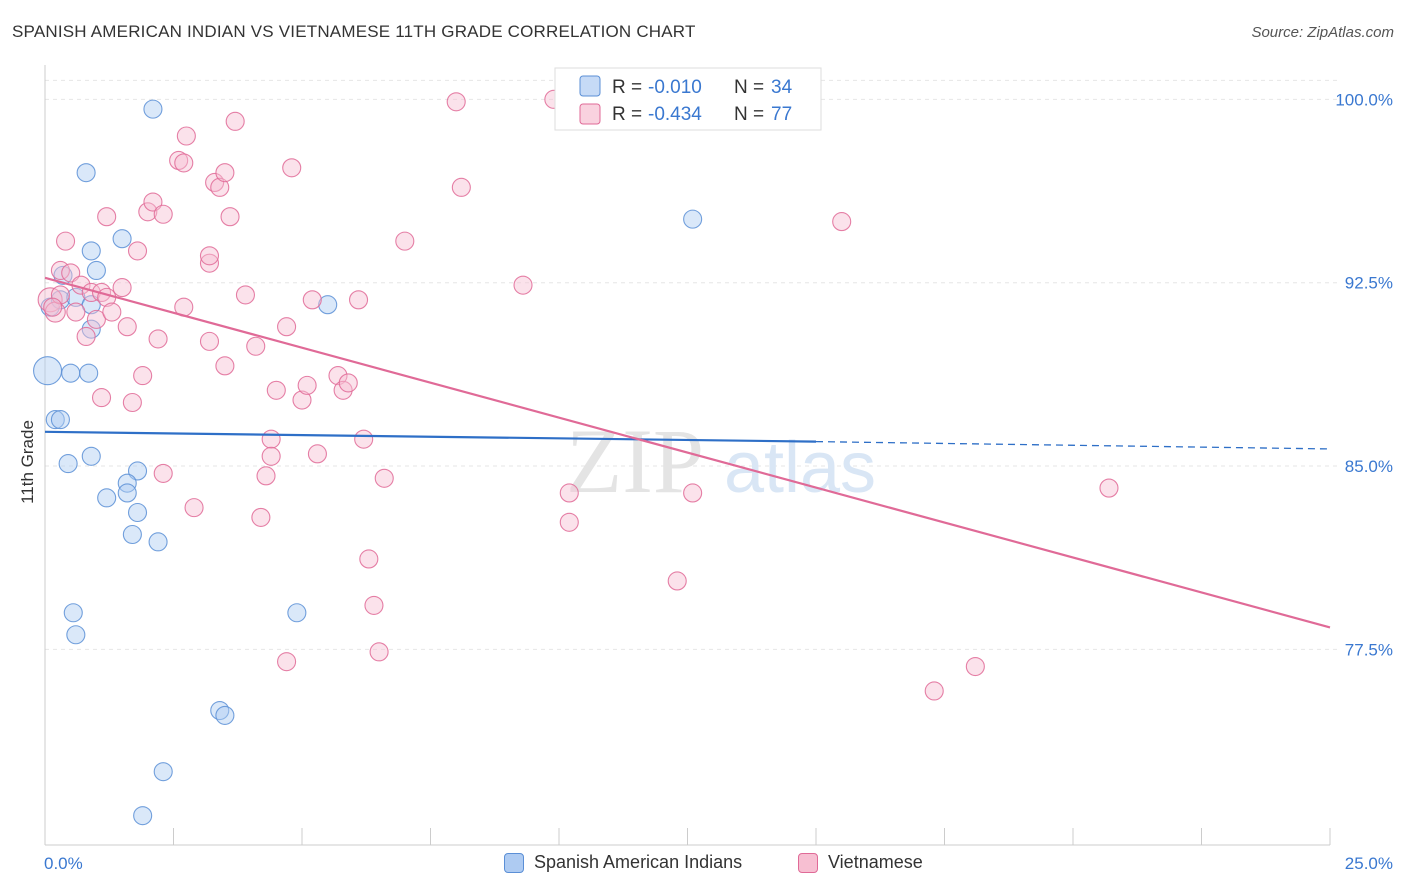 This screenshot has height=892, width=1406. What do you see at coordinates (1369, 649) in the screenshot?
I see `y-tick-label-0: 77.5%` at bounding box center [1369, 649].